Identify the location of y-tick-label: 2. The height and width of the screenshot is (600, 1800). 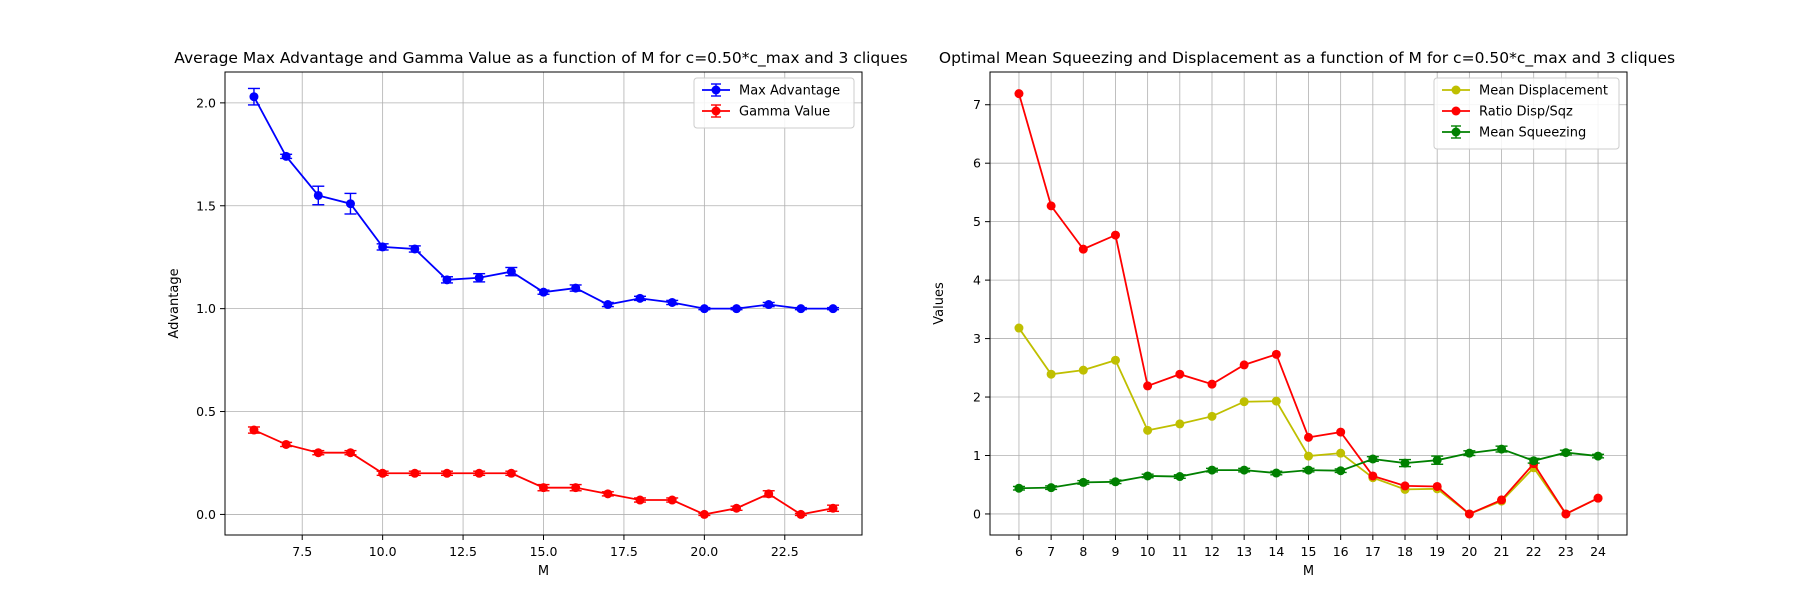
(977, 397).